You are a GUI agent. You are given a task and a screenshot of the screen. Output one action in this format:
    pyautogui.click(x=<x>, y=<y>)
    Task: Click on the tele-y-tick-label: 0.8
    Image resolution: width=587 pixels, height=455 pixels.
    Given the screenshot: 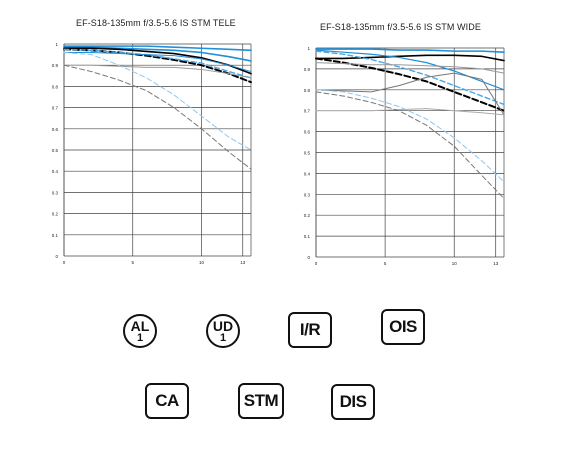 What is the action you would take?
    pyautogui.click(x=55, y=86)
    